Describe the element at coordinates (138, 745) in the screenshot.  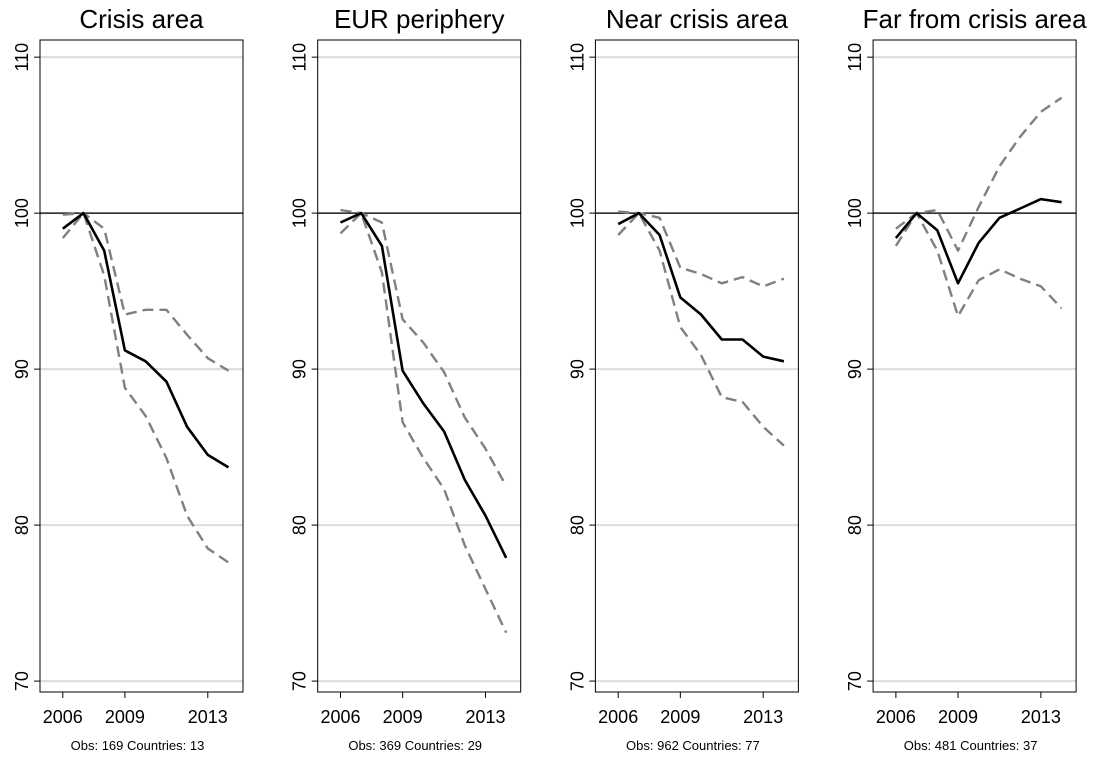
I see `panel-note: Obs: 169 Countries: 13` at that location.